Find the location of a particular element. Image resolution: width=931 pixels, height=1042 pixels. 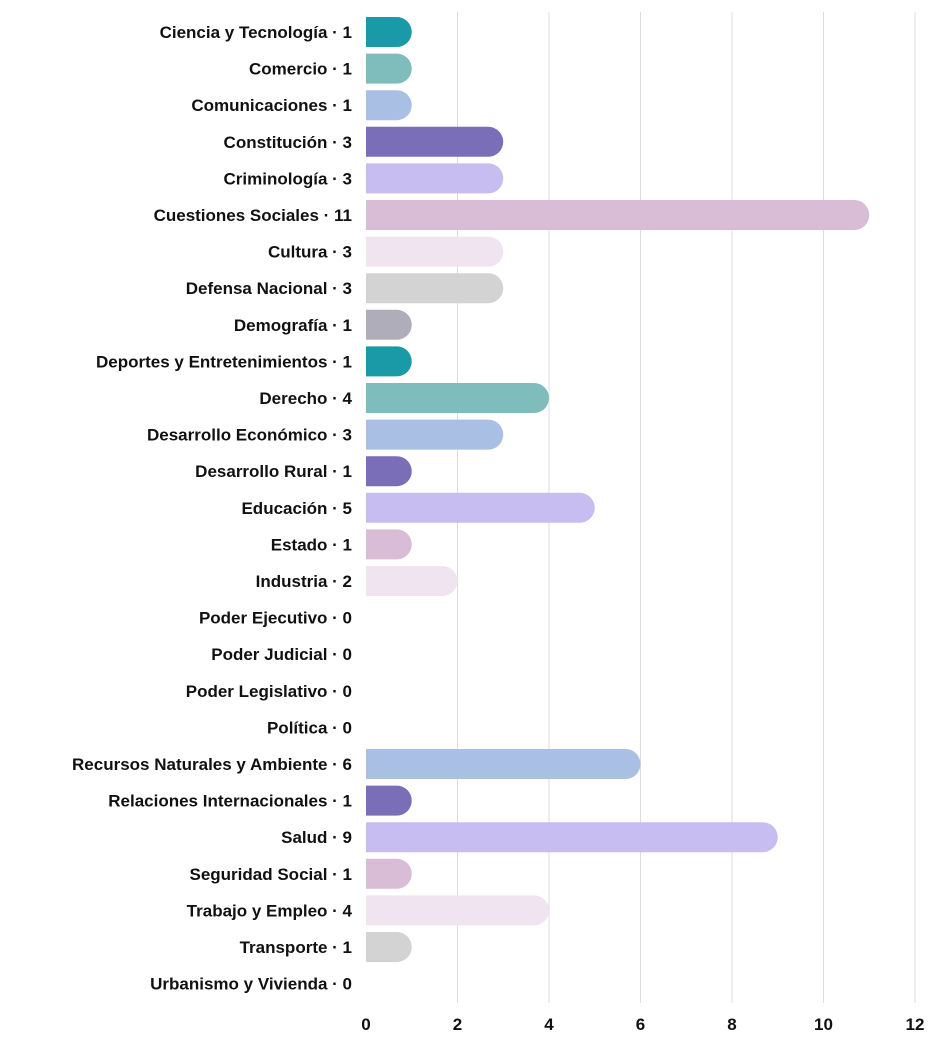

category-label: Salud · 9 is located at coordinates (316, 837).